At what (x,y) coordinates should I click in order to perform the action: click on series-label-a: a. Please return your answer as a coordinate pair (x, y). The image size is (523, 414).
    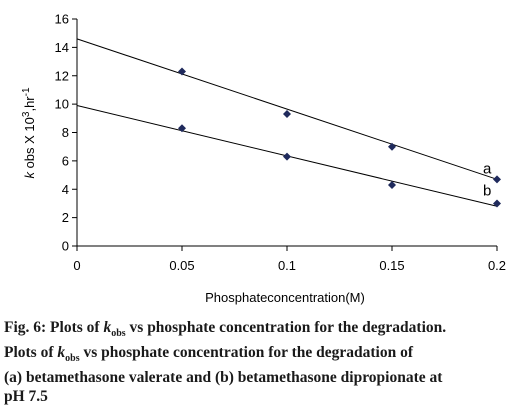
    Looking at the image, I should click on (487, 168).